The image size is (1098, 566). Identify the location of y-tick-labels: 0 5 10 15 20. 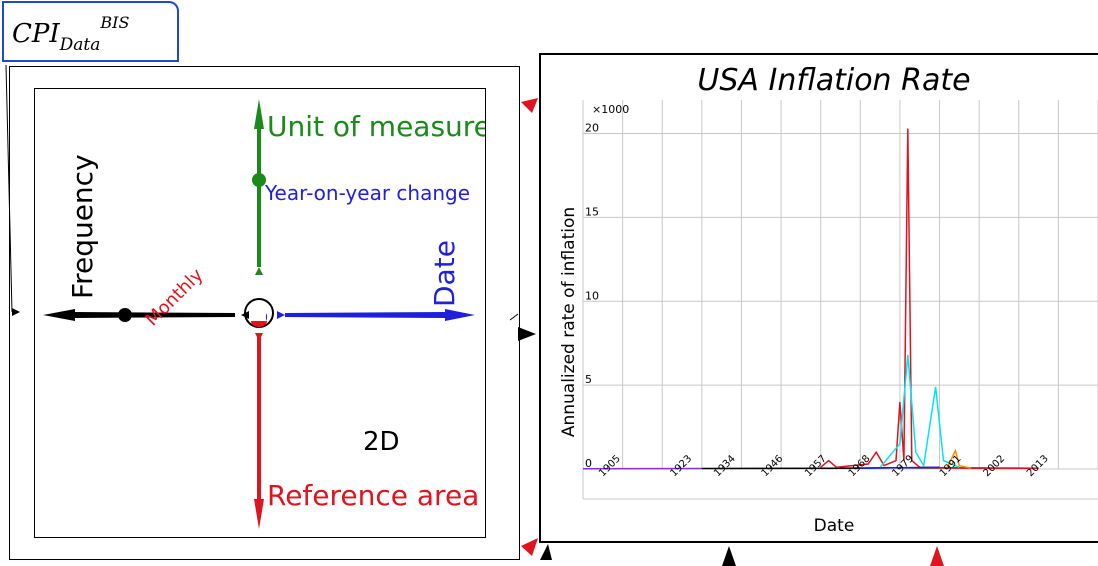
(592, 296).